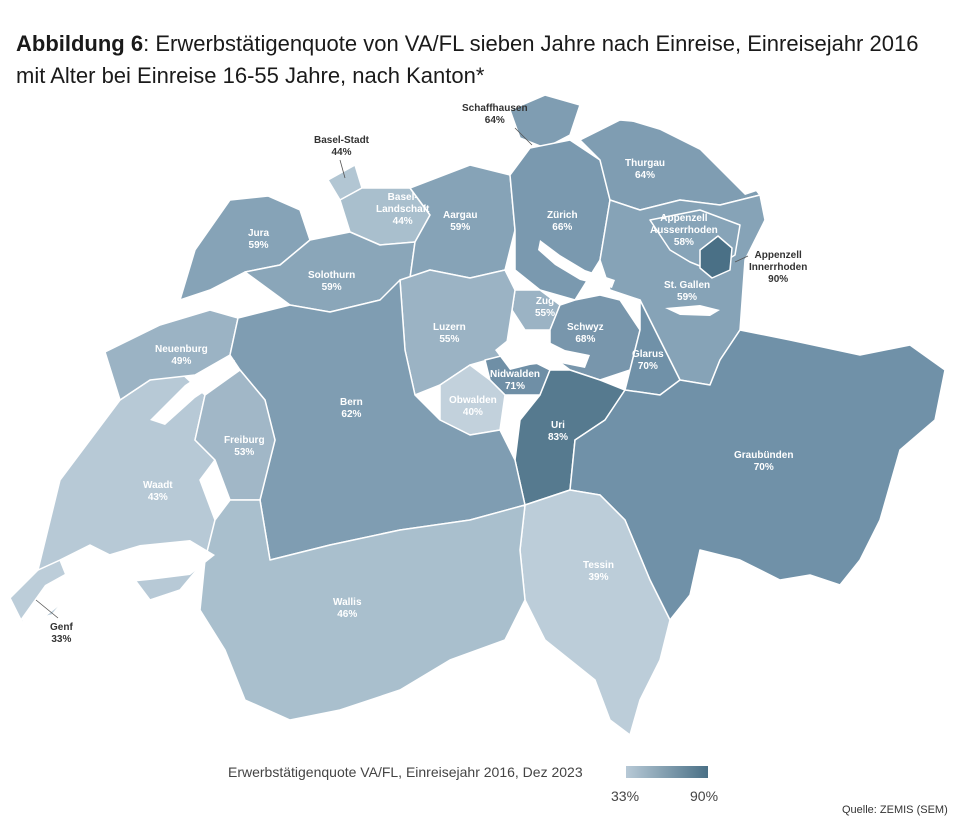 This screenshot has height=829, width=972. Describe the element at coordinates (645, 169) in the screenshot. I see `label-thurgau: Thurgau 64%` at that location.